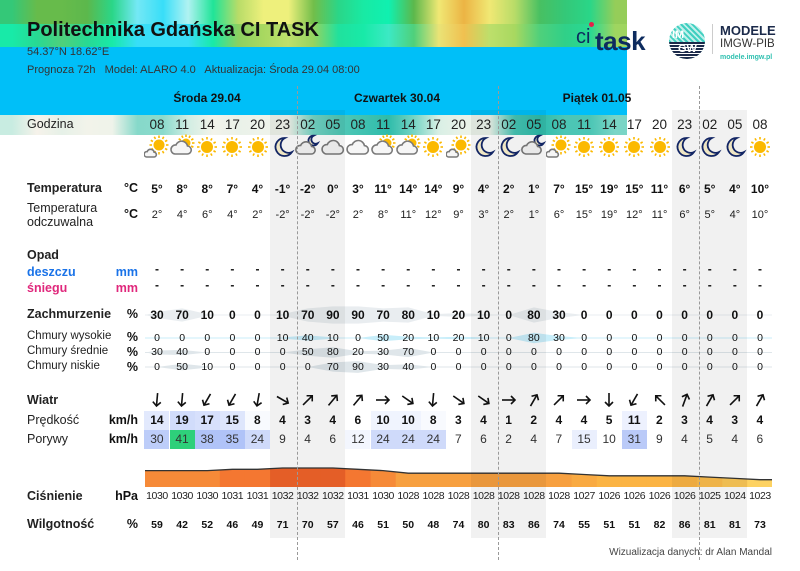 The image size is (800, 571). Describe the element at coordinates (684, 215) in the screenshot. I see `feels-like-cell: 6°` at that location.